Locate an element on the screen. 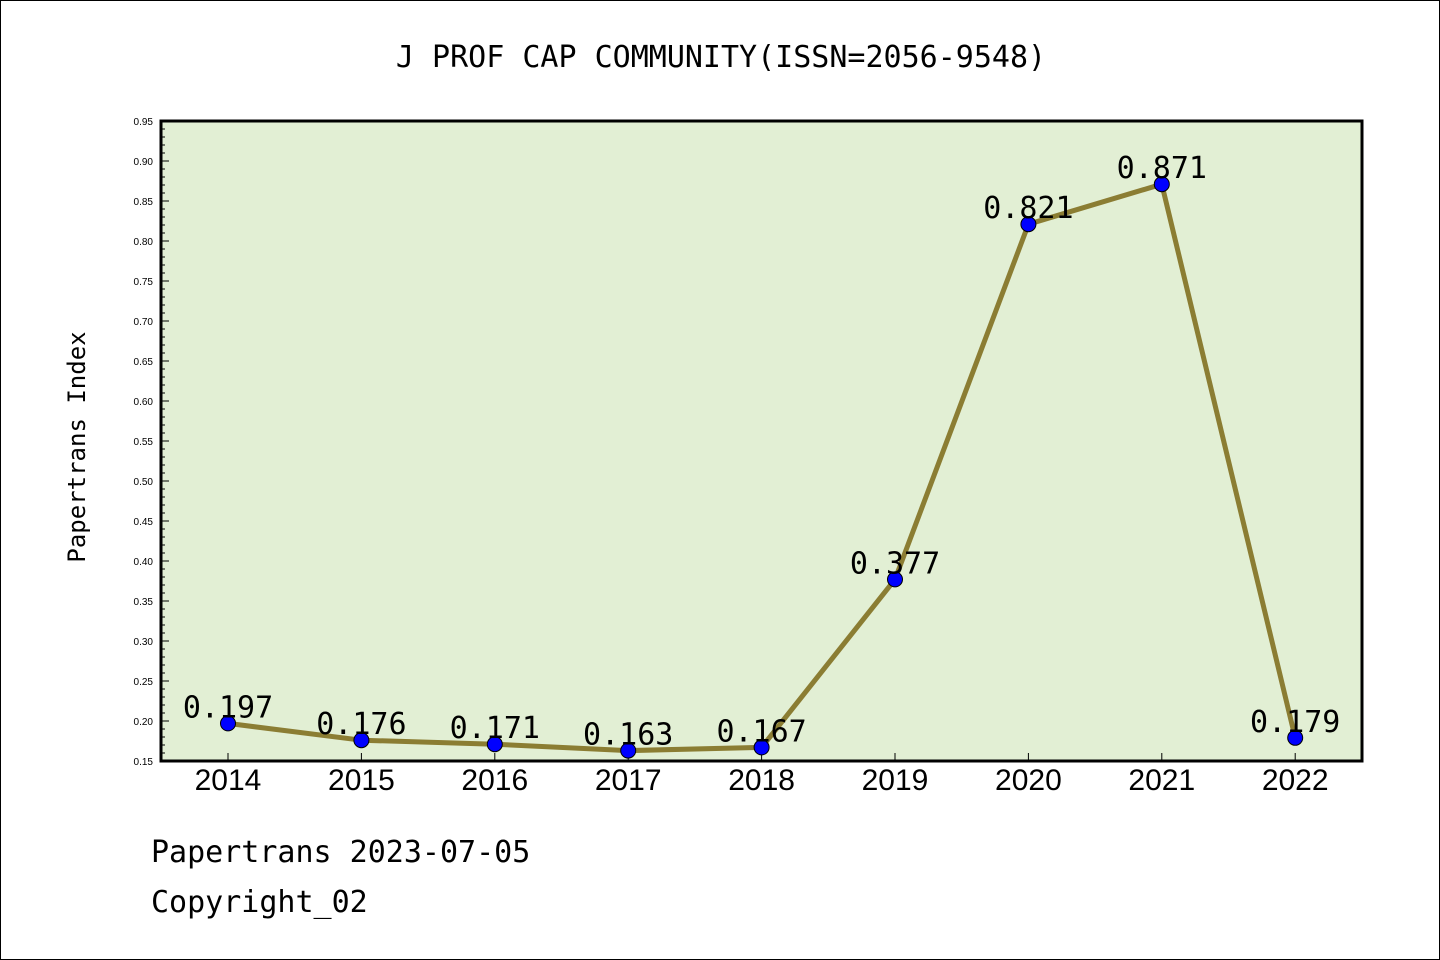 The height and width of the screenshot is (960, 1440). data-label: 0.197 is located at coordinates (228, 707).